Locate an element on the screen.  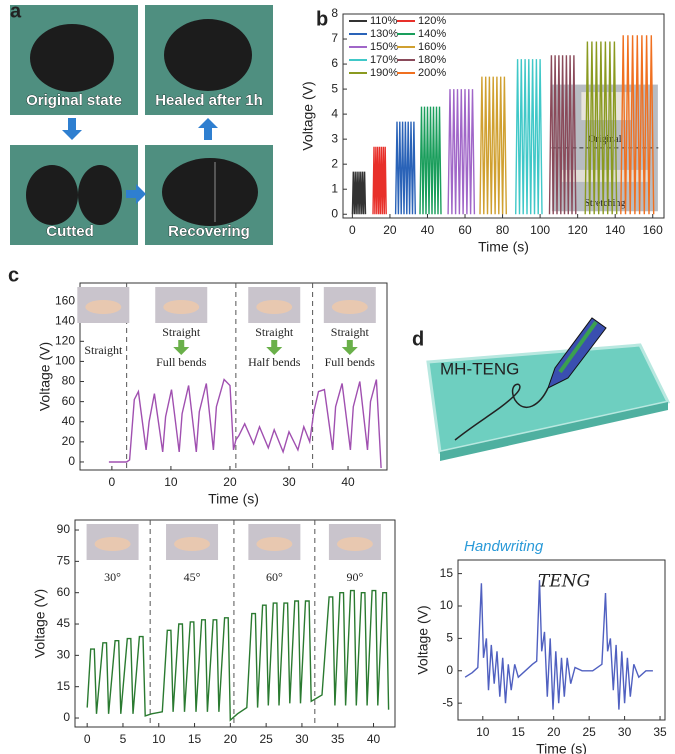
x-tick-label: 25 is located at coordinates (589, 732).